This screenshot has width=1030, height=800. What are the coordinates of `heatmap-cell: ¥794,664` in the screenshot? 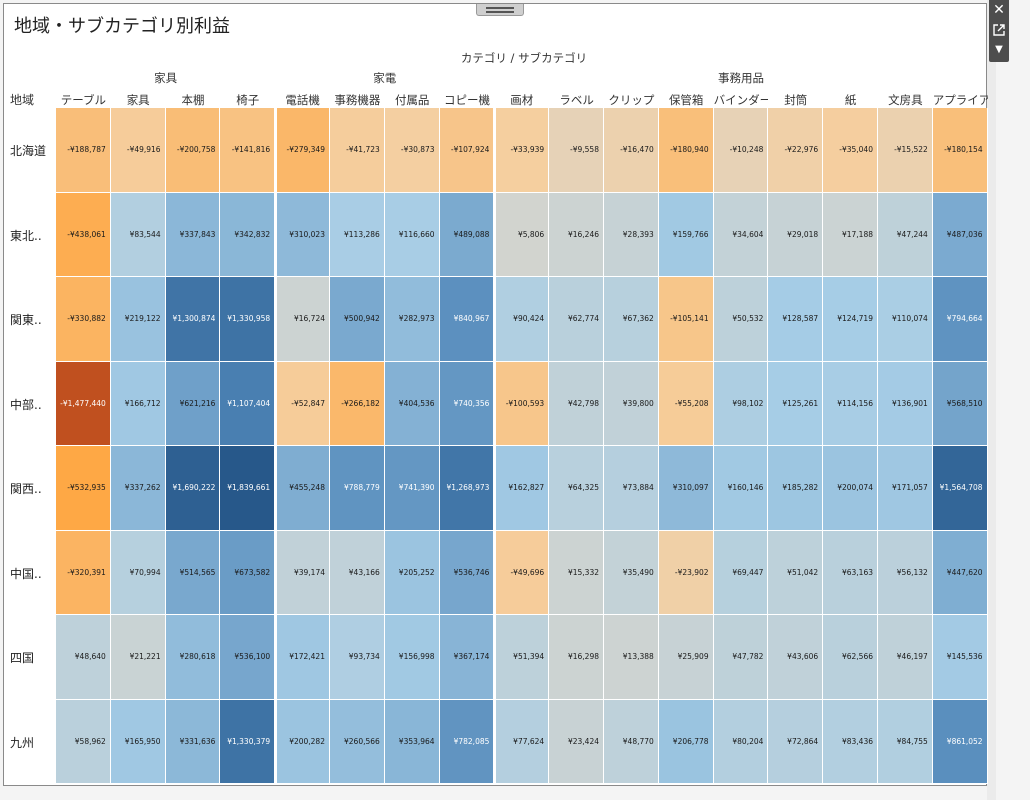 It's located at (960, 319).